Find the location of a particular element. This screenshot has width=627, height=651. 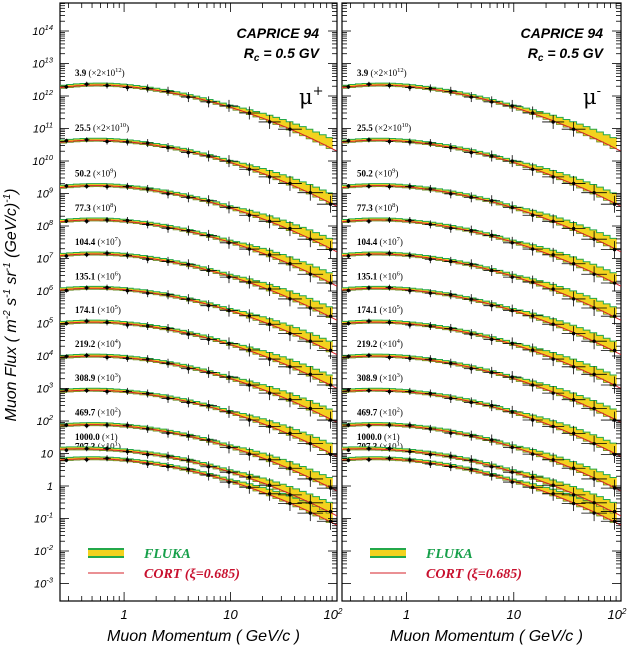

y-tick-label: 1013 is located at coordinates (42, 63).